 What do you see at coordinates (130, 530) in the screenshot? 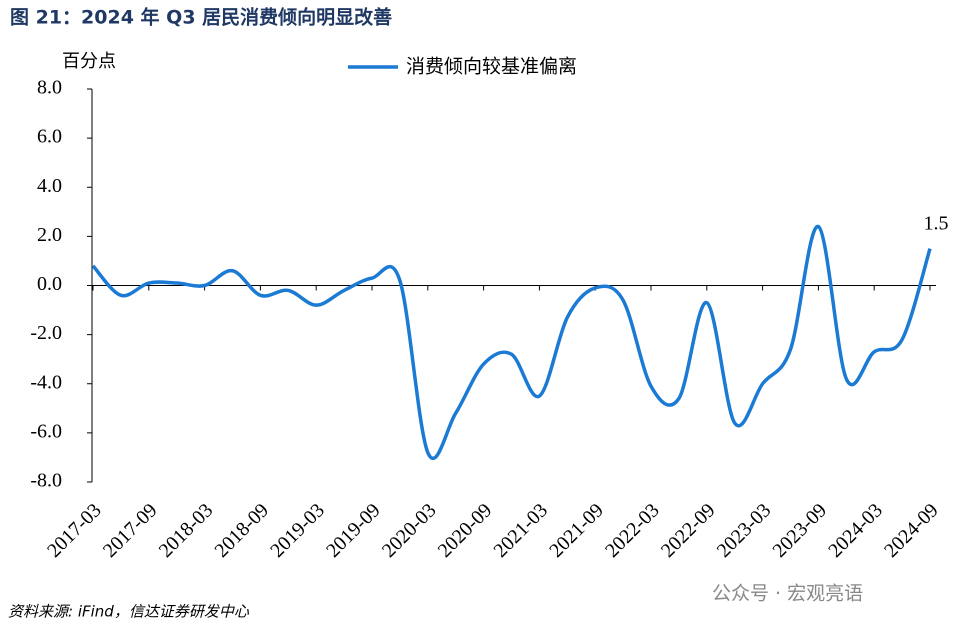
I see `x-tick-label: 2017-09` at bounding box center [130, 530].